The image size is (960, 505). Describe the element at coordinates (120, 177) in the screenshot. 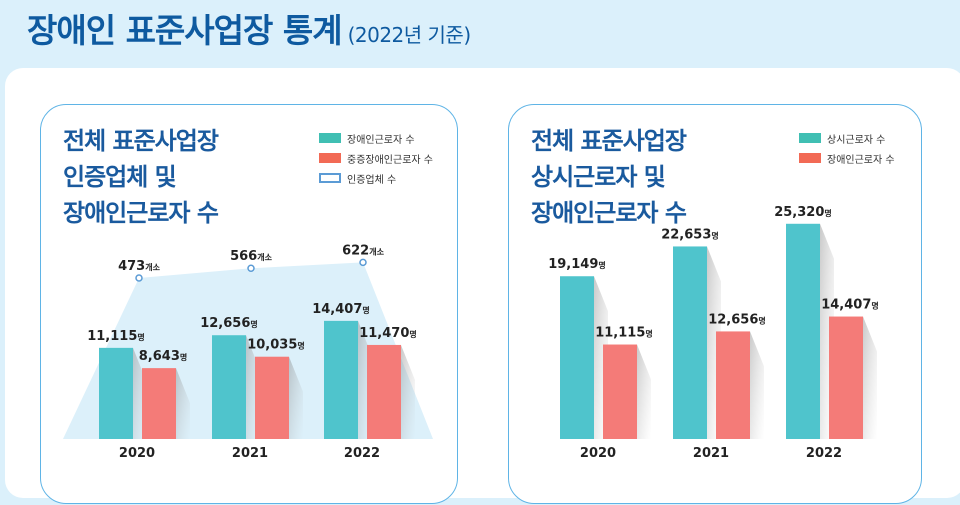

I see `chart-title-line: 인증업체 및` at that location.